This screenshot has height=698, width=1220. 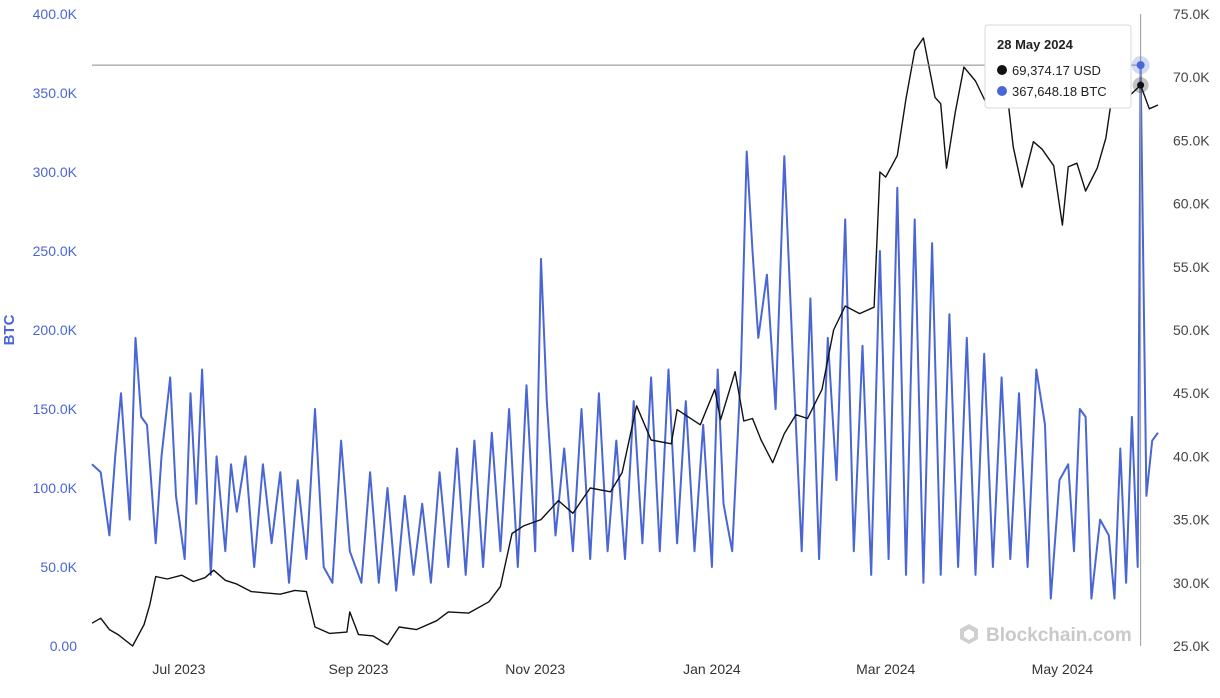 I want to click on x-tick-label: Jan 2024, so click(x=712, y=669).